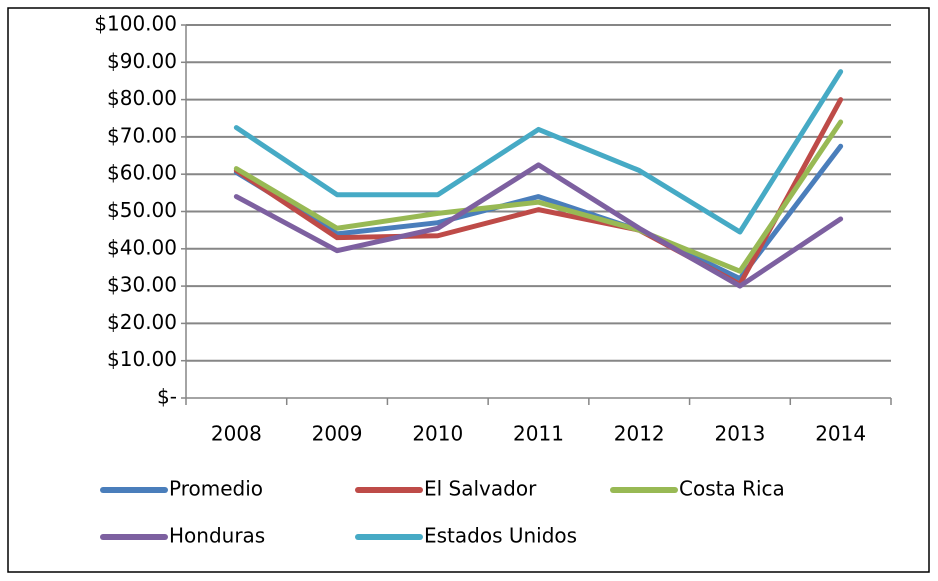 Image resolution: width=938 pixels, height=581 pixels. What do you see at coordinates (732, 489) in the screenshot?
I see `legend-label: Costa Rica` at bounding box center [732, 489].